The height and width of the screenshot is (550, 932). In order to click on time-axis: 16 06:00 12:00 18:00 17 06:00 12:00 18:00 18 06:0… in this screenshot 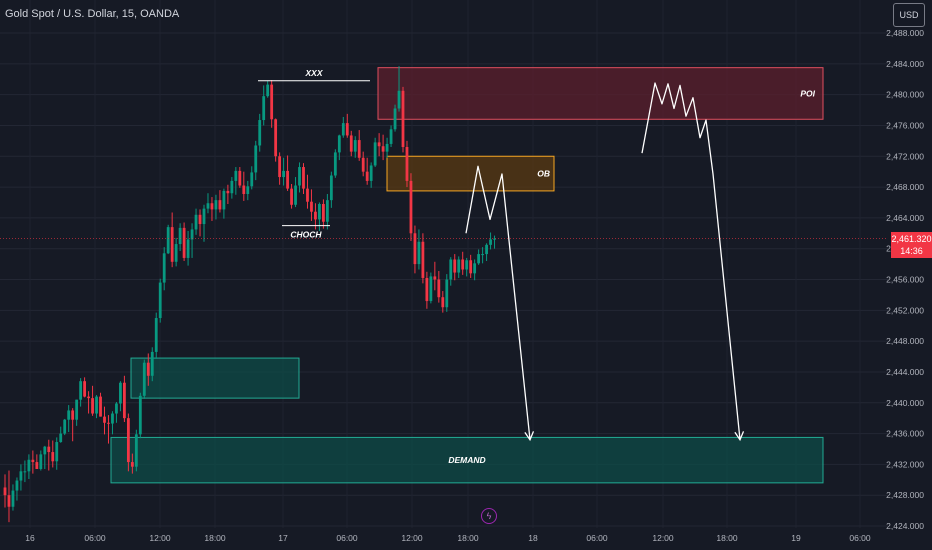, I will do `click(448, 538)`.